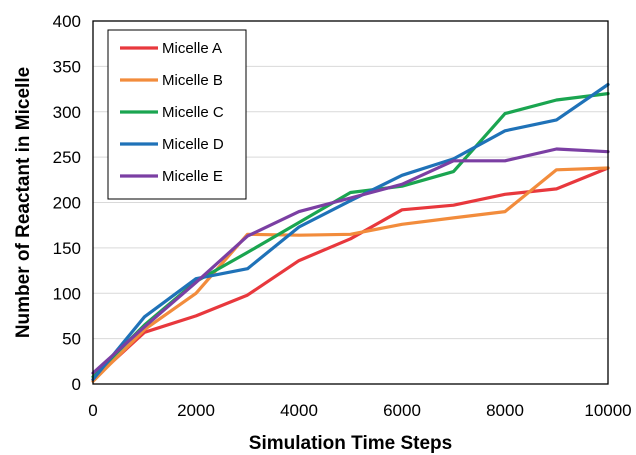 The image size is (636, 455). What do you see at coordinates (67, 21) in the screenshot?
I see `y-tick-label: 400` at bounding box center [67, 21].